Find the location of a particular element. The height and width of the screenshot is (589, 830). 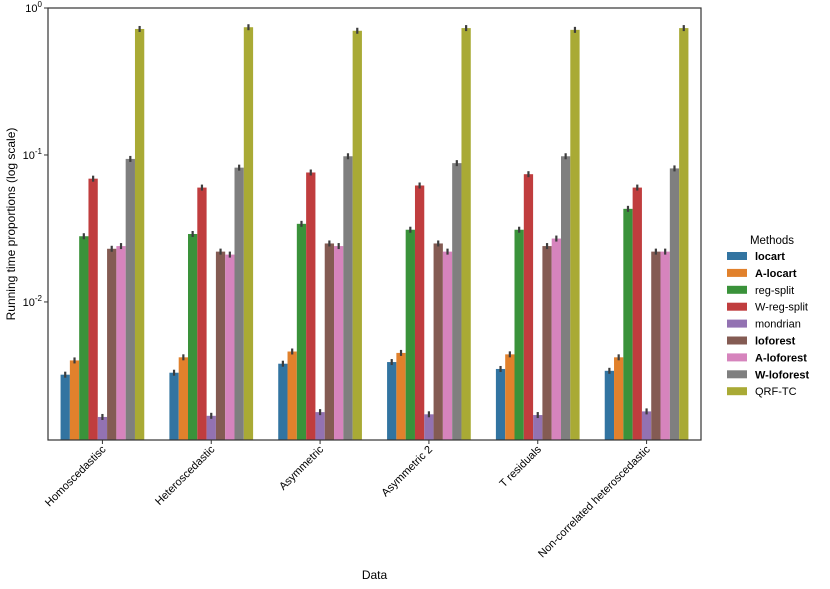

x-axis-label: Data is located at coordinates (375, 575).